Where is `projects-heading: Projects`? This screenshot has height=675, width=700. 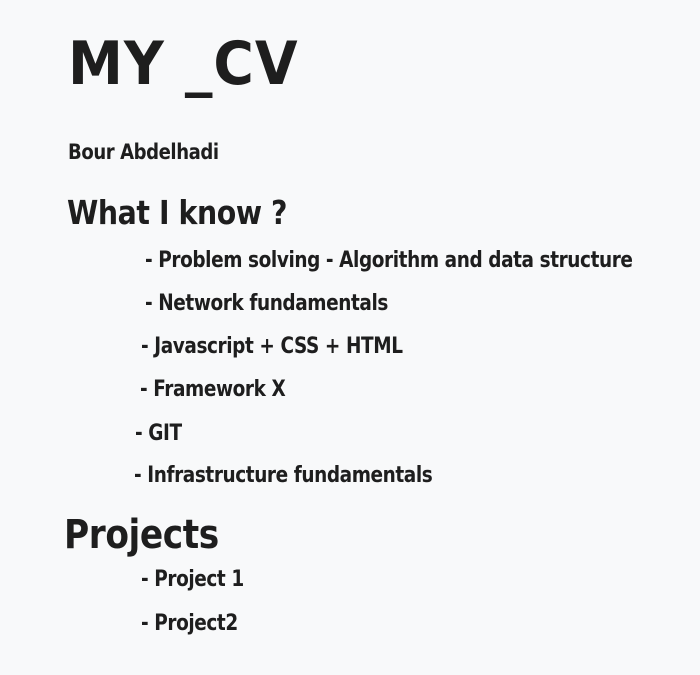 projects-heading: Projects is located at coordinates (141, 535).